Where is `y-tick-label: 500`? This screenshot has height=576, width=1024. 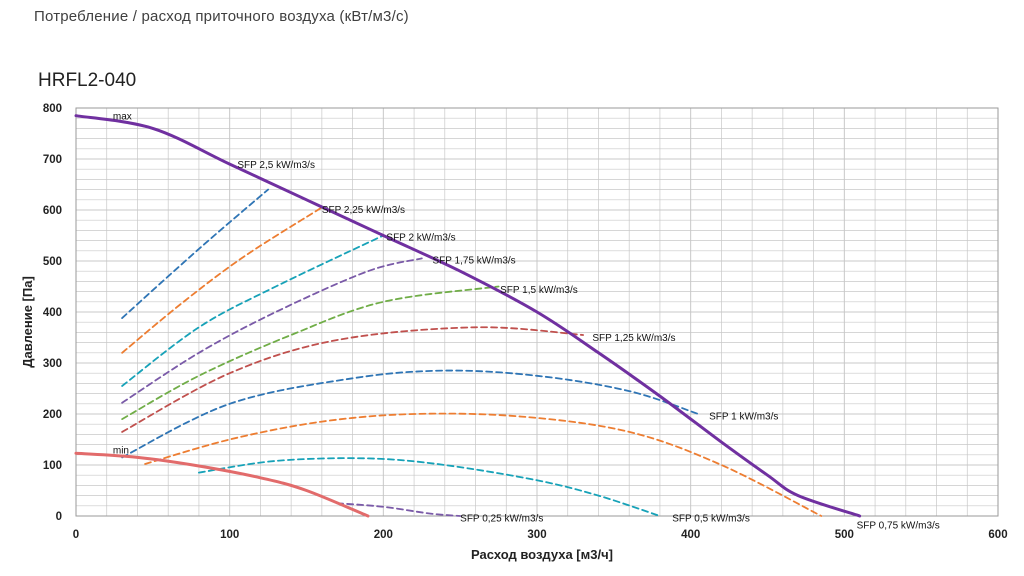 y-tick-label: 500 is located at coordinates (52, 262).